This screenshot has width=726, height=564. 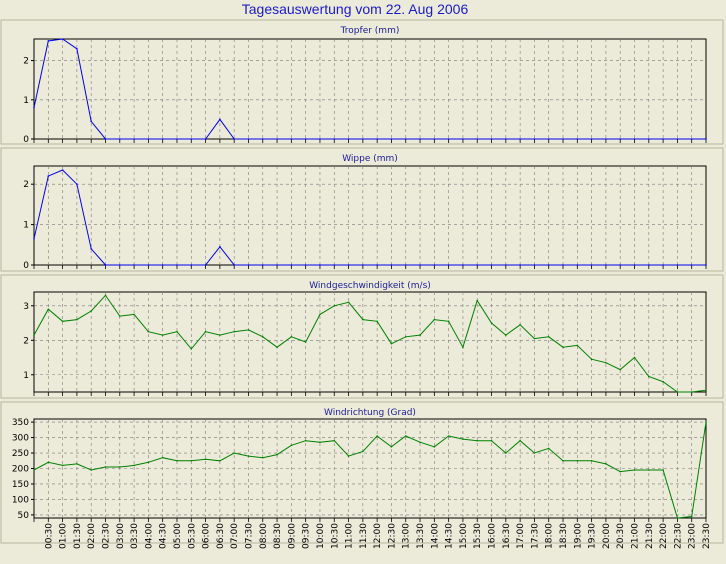 I want to click on x-tick-label: 08:00, so click(x=264, y=536).